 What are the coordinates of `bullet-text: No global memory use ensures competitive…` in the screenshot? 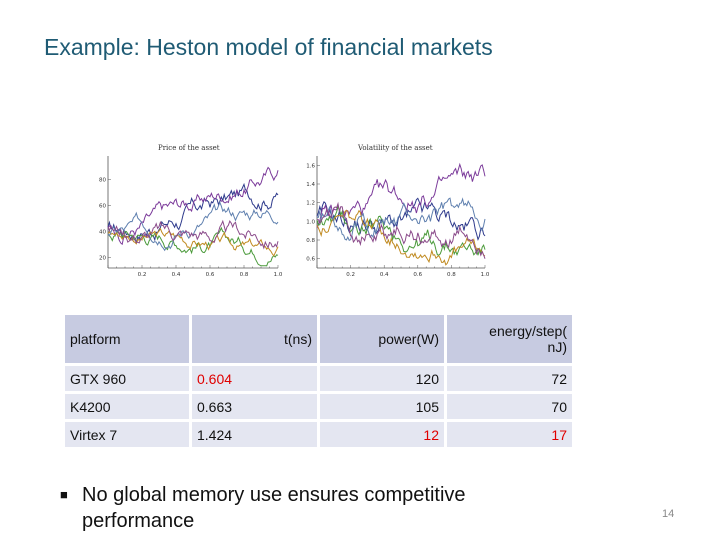 It's located at (274, 508).